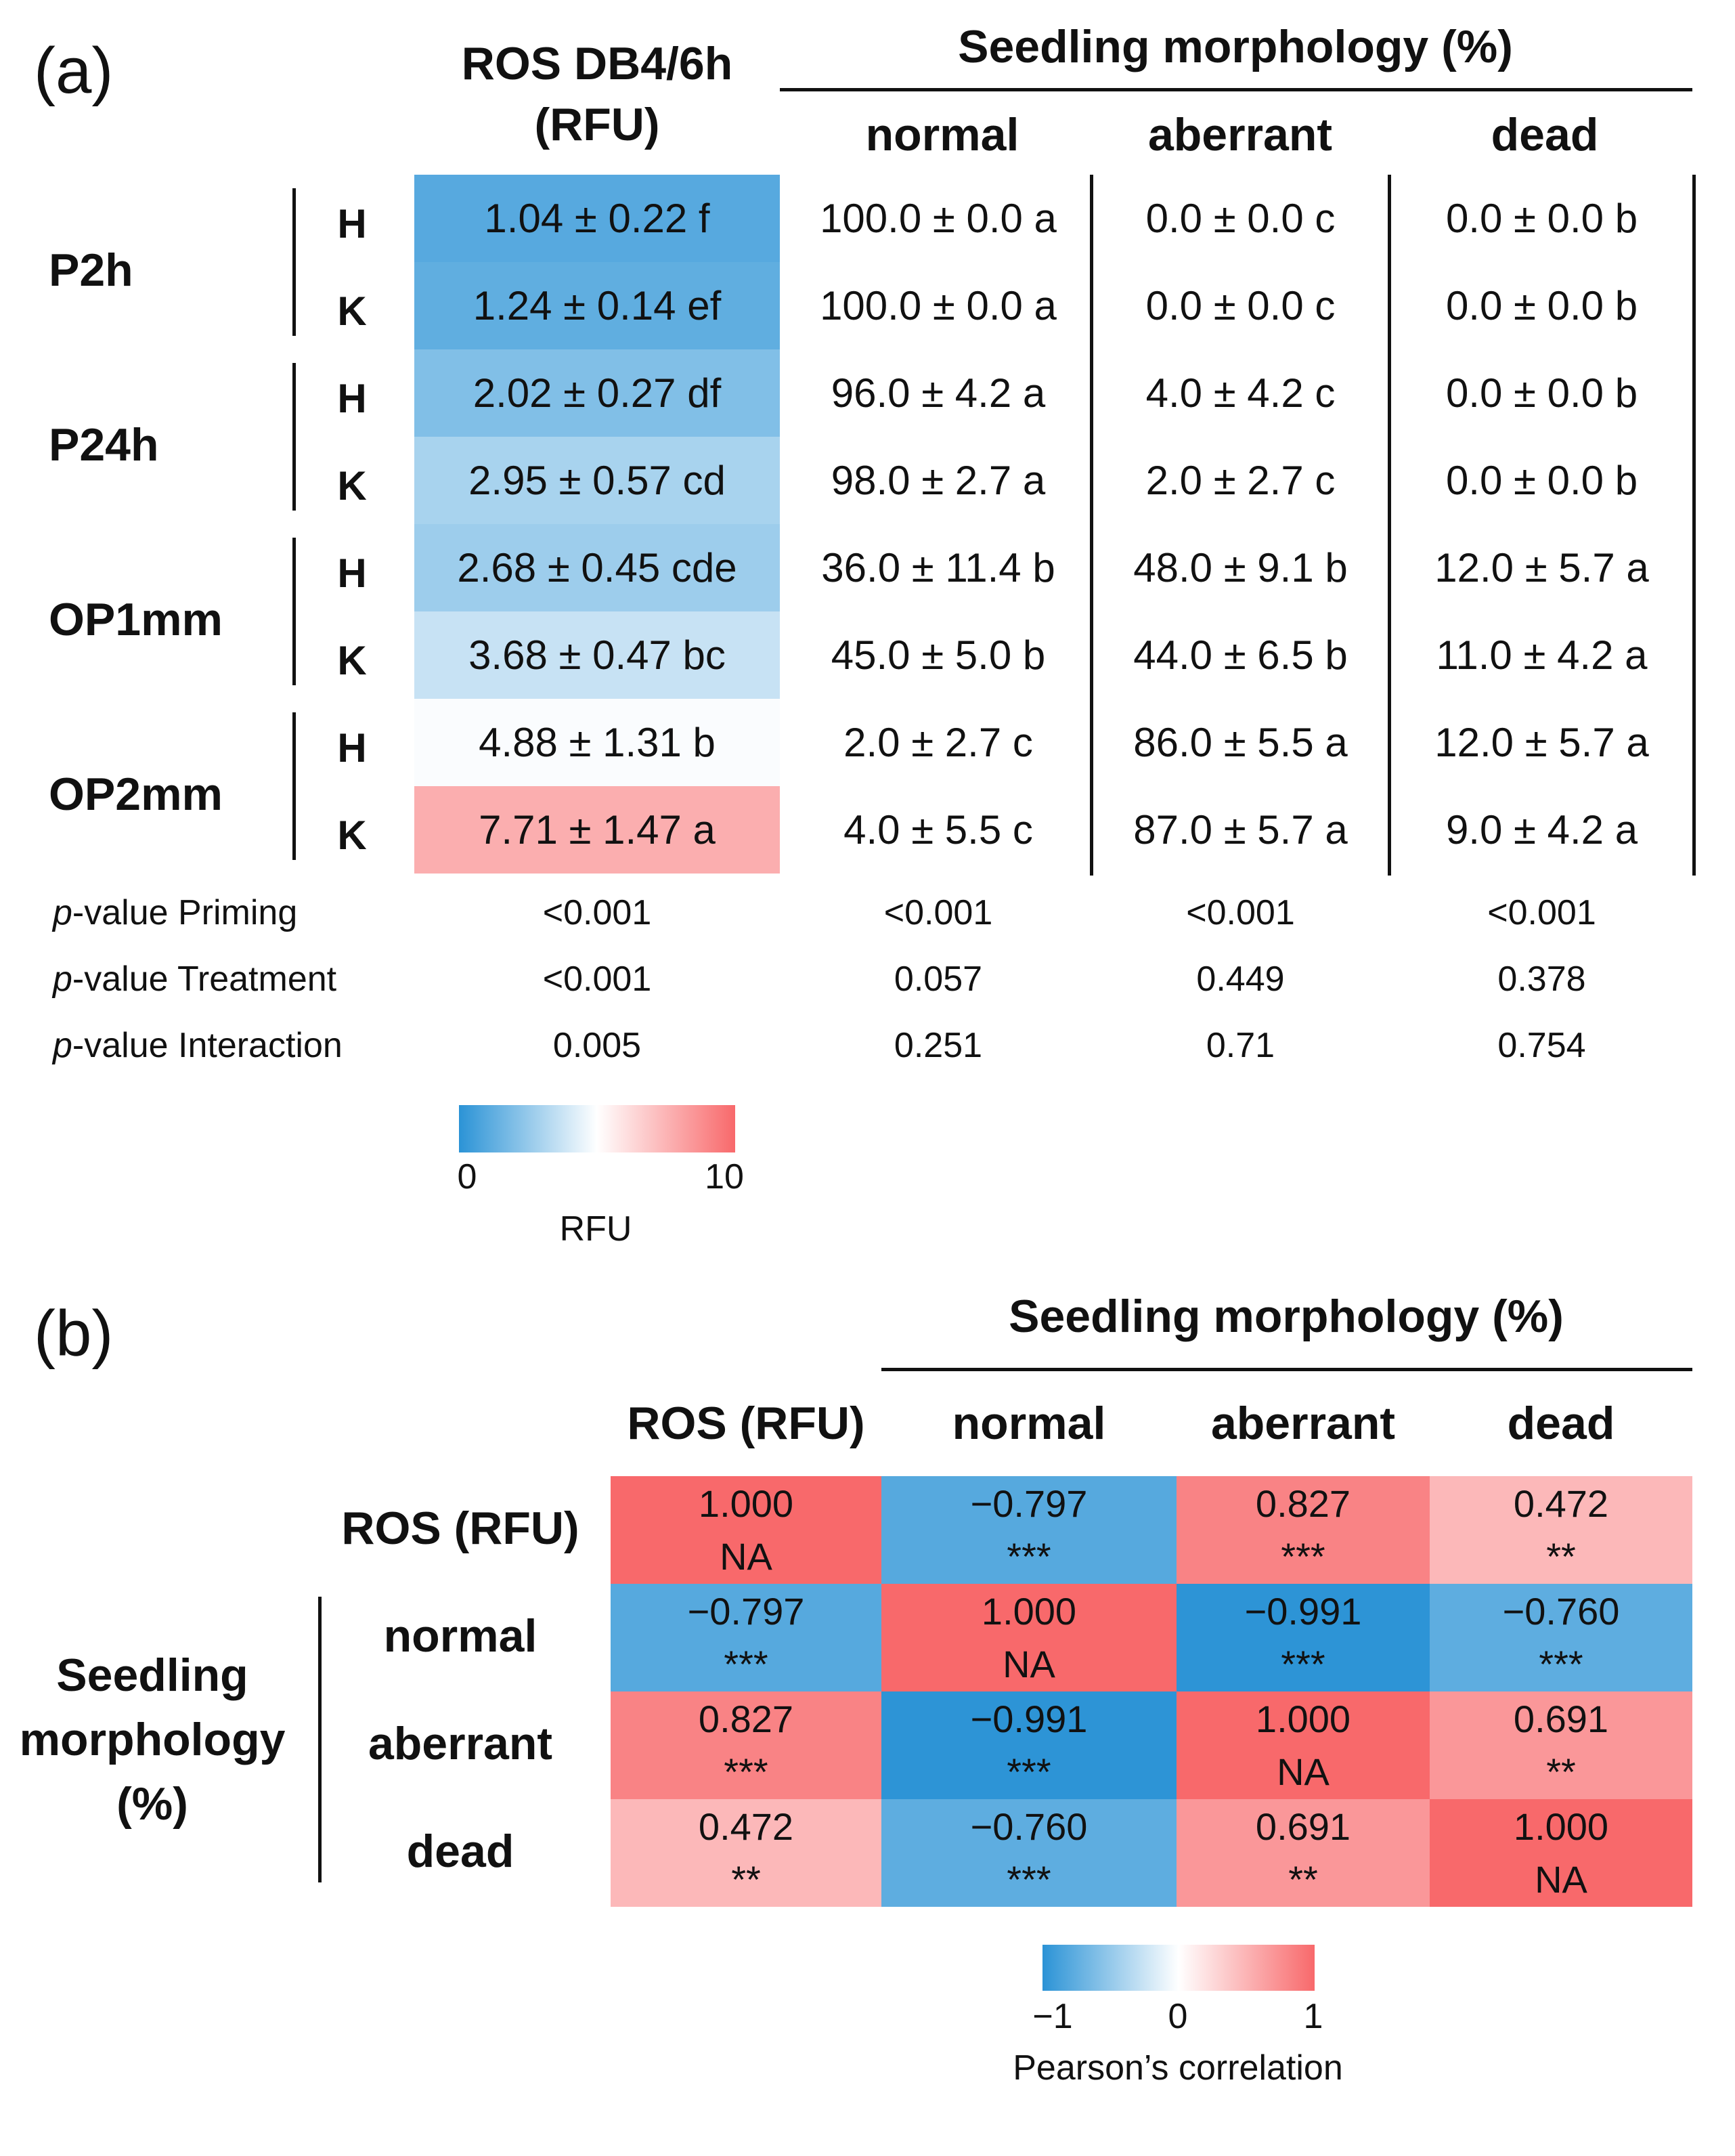  What do you see at coordinates (1541, 912) in the screenshot?
I see `pvalue-dead: <0.001` at bounding box center [1541, 912].